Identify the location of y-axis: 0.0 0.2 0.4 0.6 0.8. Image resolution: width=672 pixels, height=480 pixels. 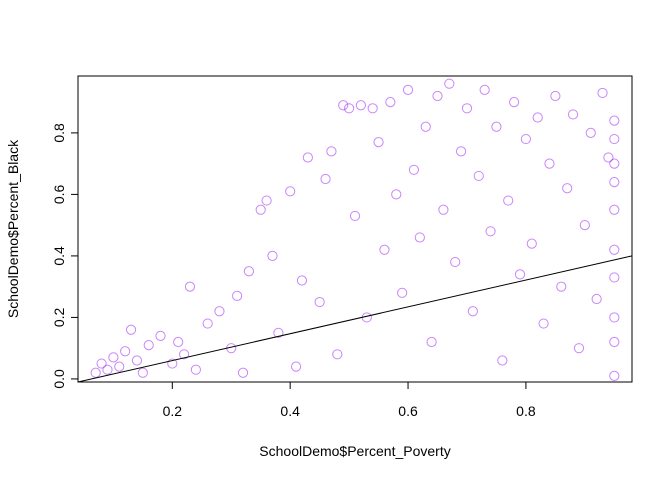
(64, 256).